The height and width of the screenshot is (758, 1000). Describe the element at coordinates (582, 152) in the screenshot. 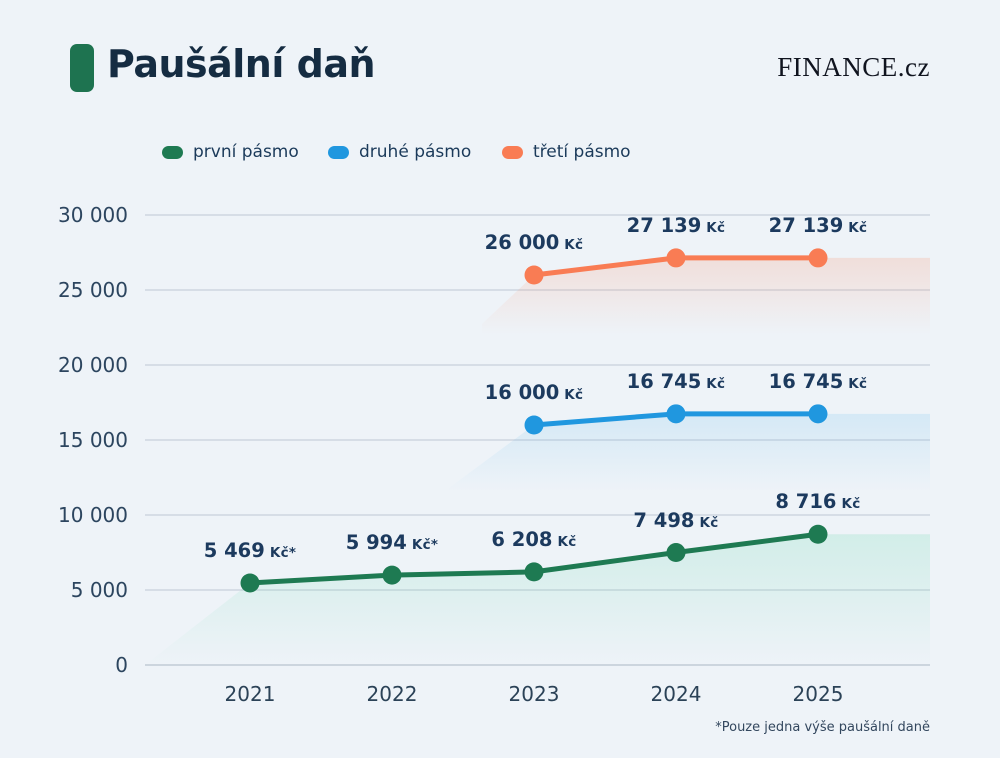

I see `legend-label-treti-pasmo: třetí pásmo` at that location.